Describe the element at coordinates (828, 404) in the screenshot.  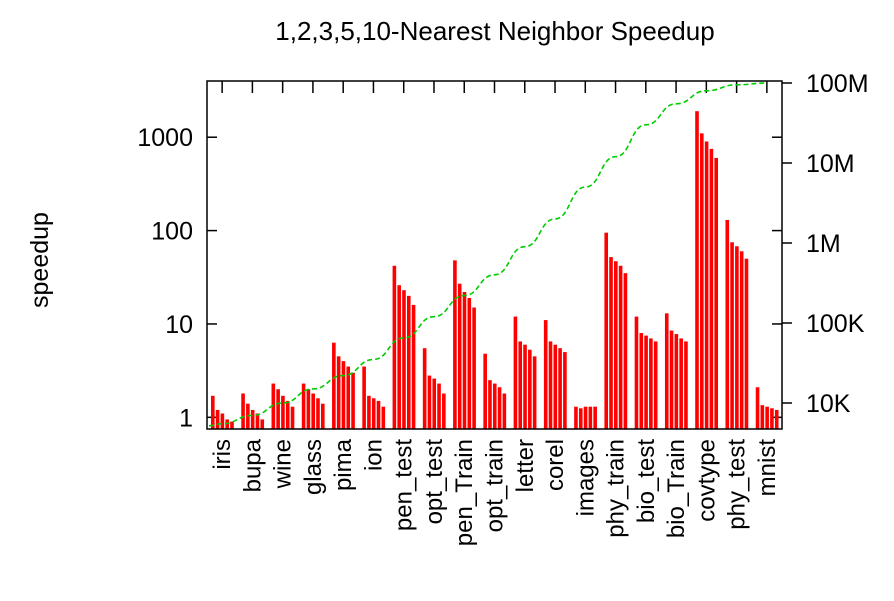
I see `y2-tick-label: 10K` at that location.